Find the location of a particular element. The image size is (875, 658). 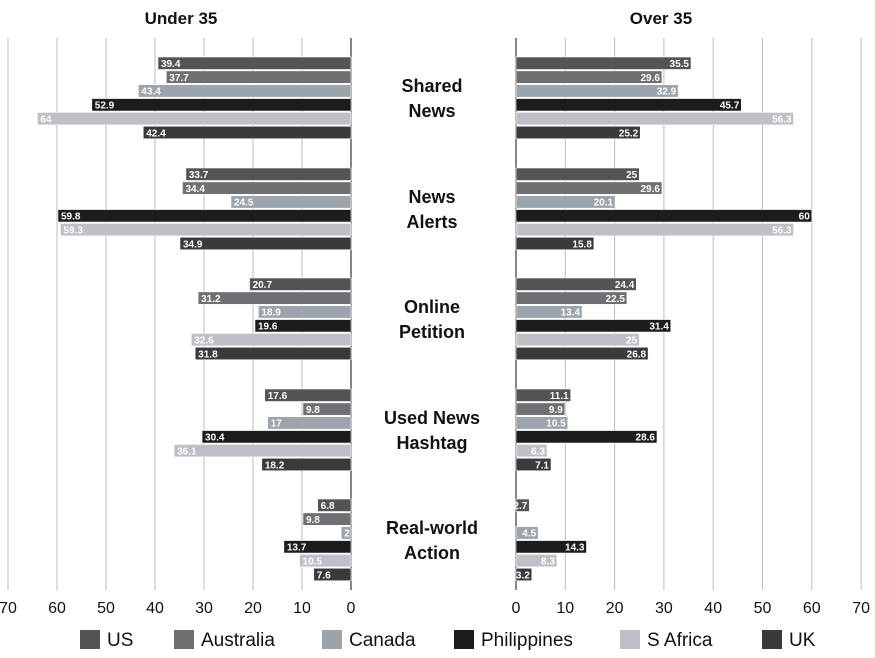

right-x-tick-label: 40 is located at coordinates (713, 608).